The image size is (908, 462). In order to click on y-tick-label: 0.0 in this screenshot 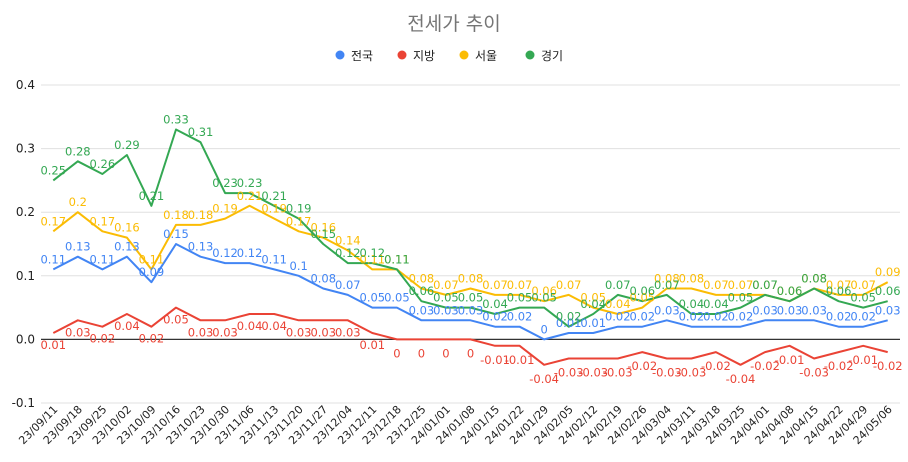, I will do `click(25, 339)`.